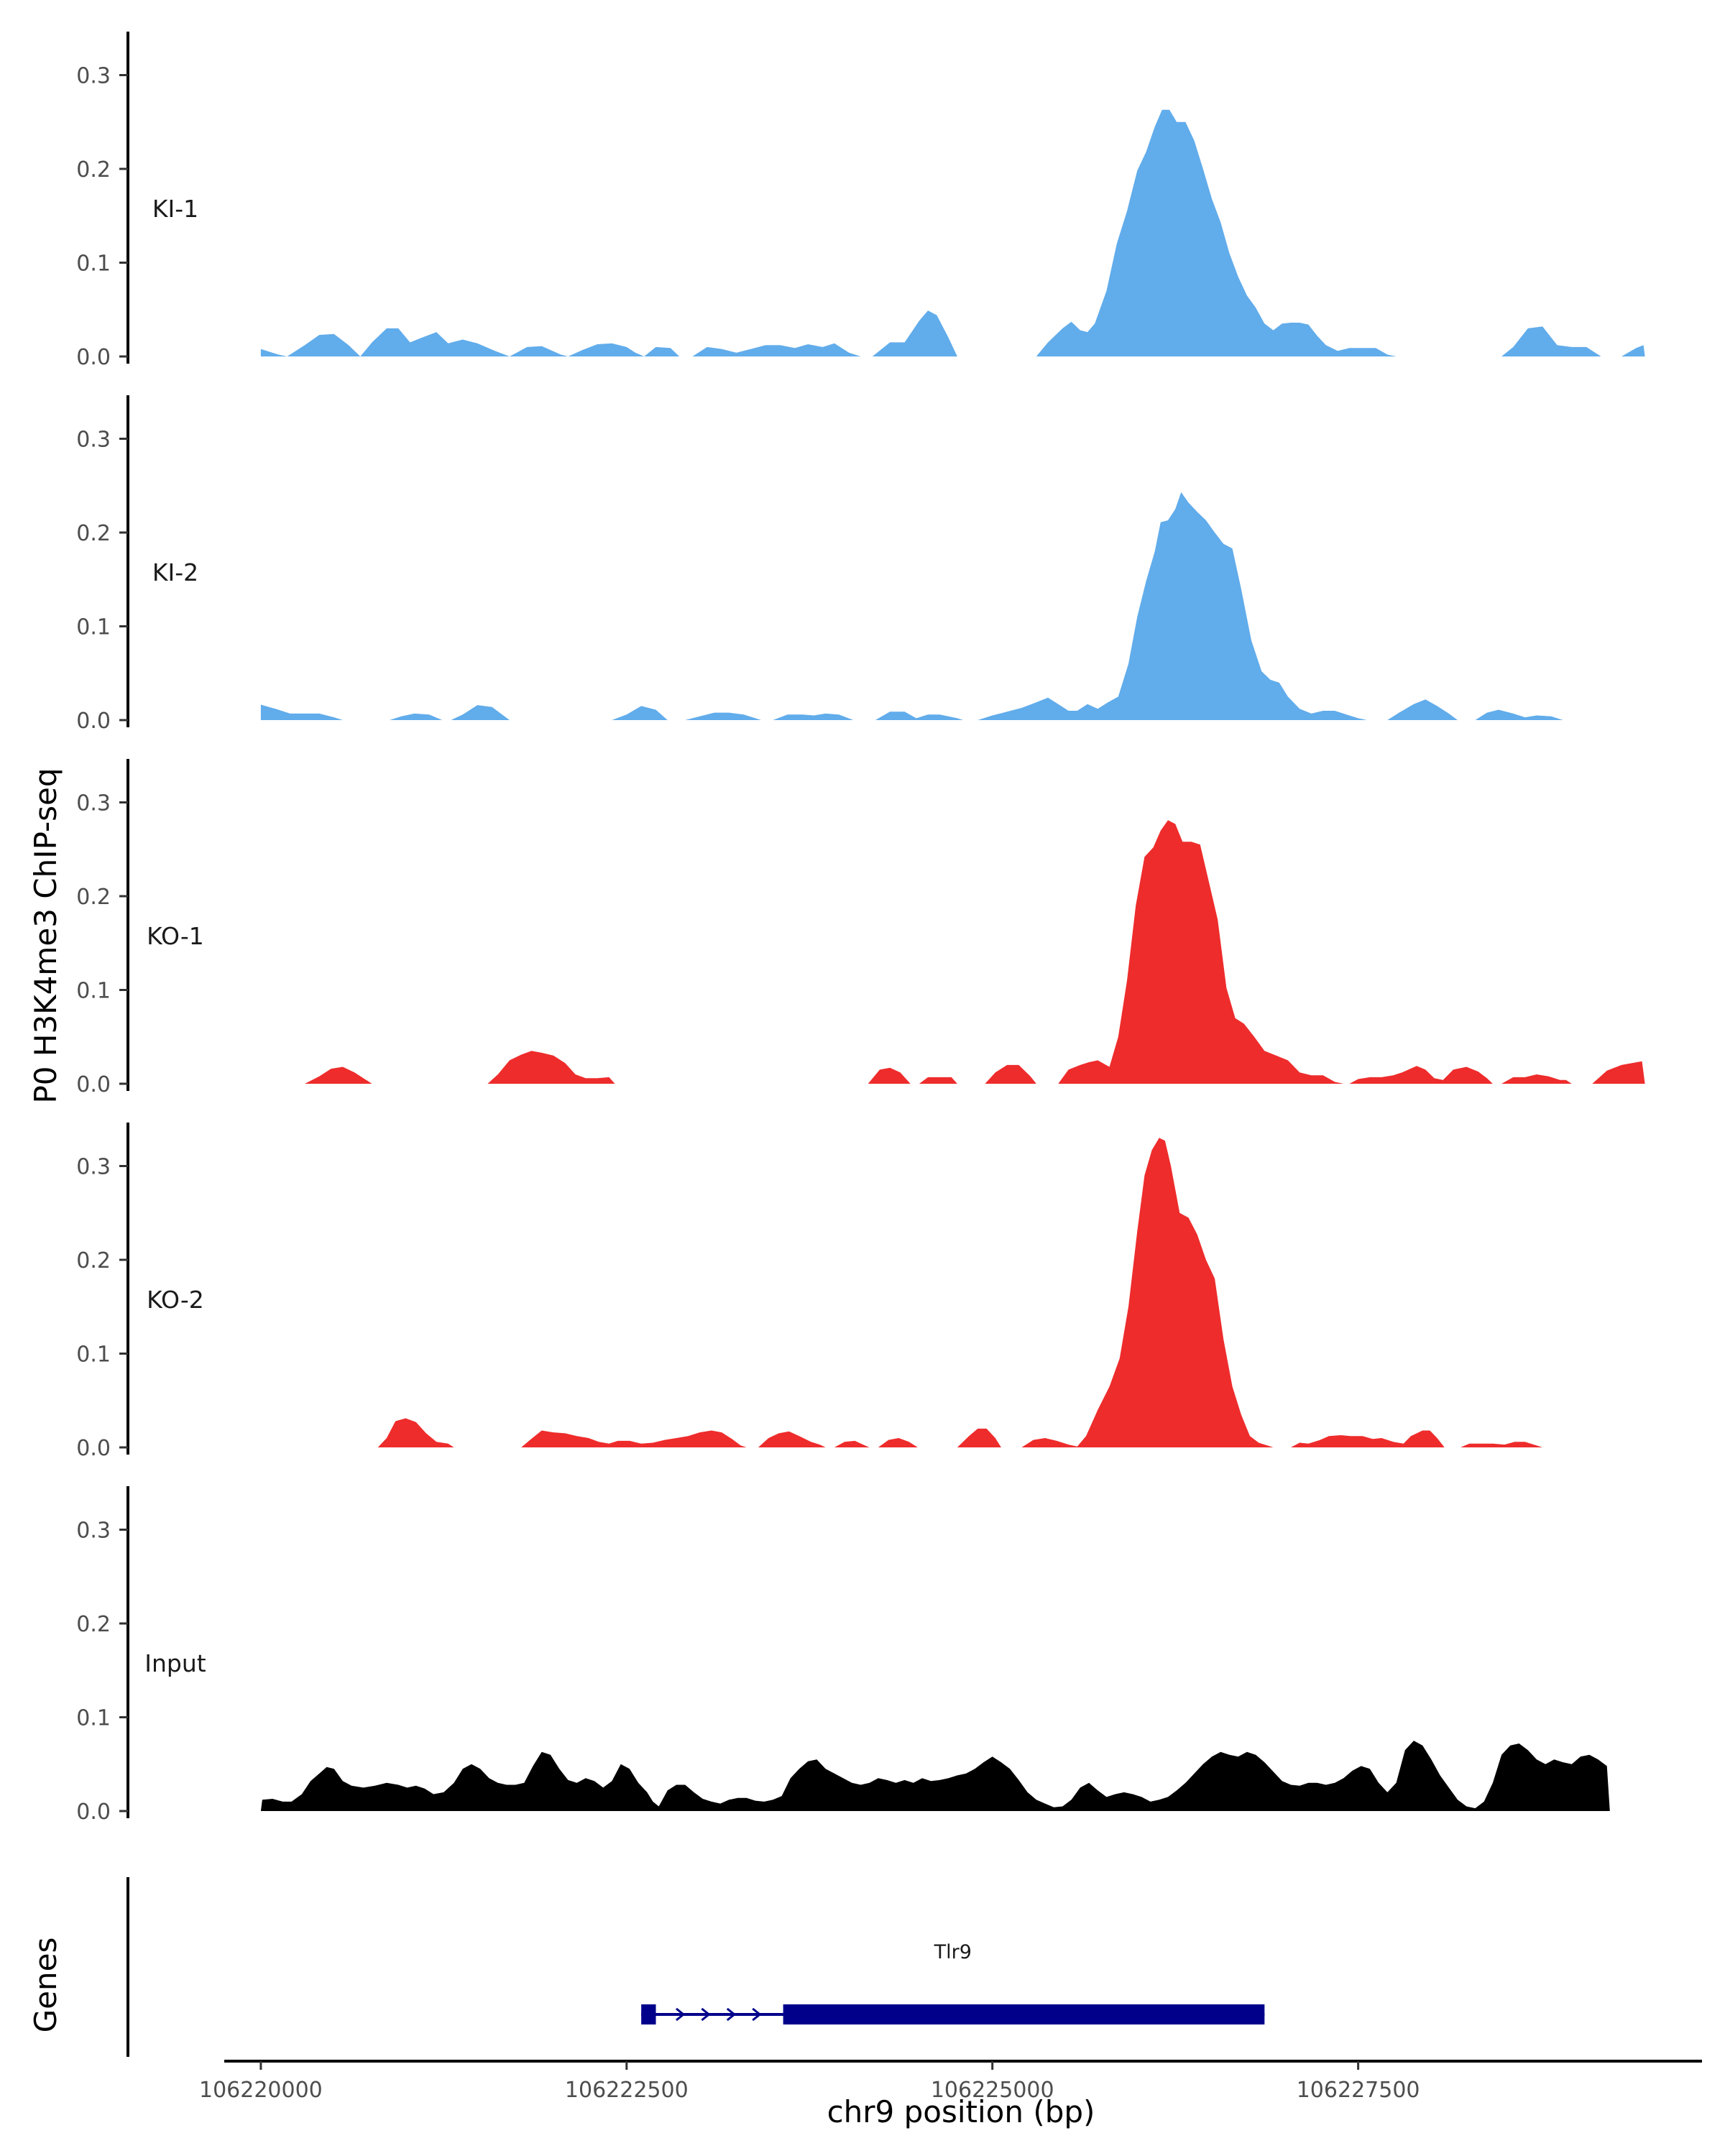  I want to click on x-tick-label: 106227500, so click(1358, 2090).